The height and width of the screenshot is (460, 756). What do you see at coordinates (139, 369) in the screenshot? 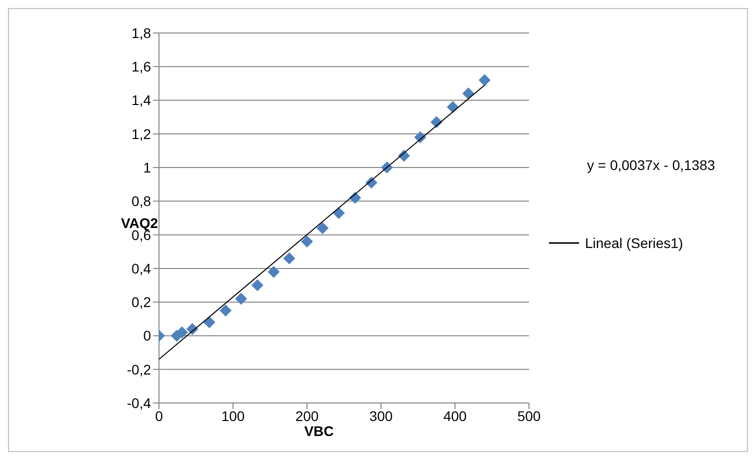
I see `y-tick-label: -0,2` at bounding box center [139, 369].